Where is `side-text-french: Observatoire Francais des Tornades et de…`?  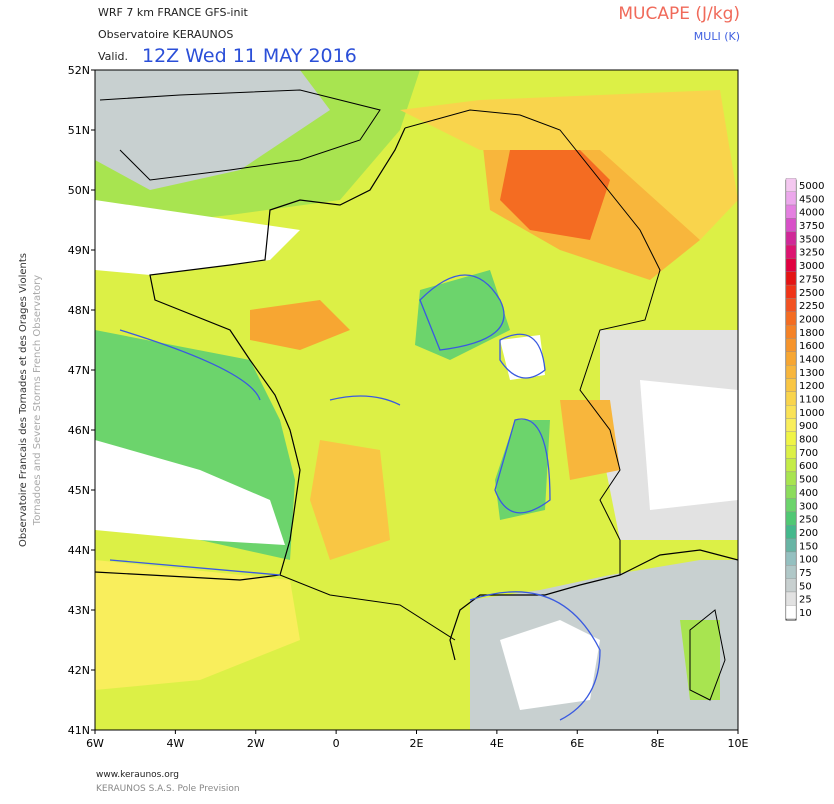
side-text-french: Observatoire Francais des Tornades et de… is located at coordinates (23, 400).